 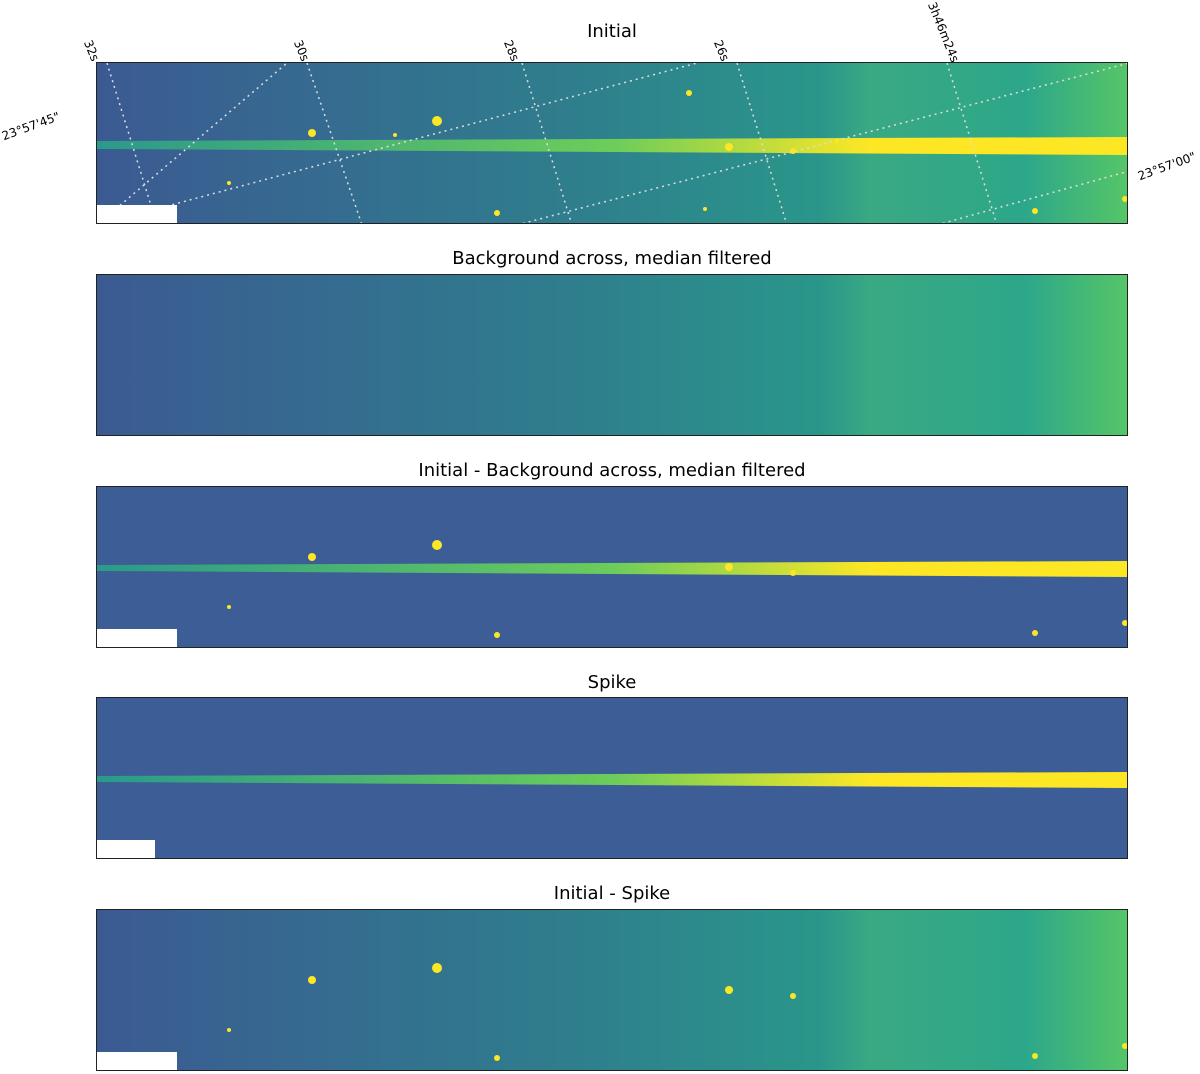 I want to click on dec-tick-label: 23°57'00", so click(x=1167, y=166).